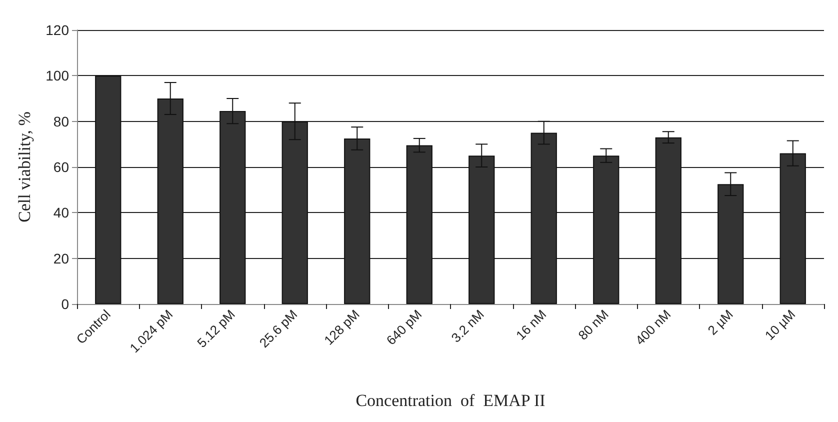 Image resolution: width=838 pixels, height=422 pixels. Describe the element at coordinates (61, 121) in the screenshot. I see `y-tick-label: 80` at that location.